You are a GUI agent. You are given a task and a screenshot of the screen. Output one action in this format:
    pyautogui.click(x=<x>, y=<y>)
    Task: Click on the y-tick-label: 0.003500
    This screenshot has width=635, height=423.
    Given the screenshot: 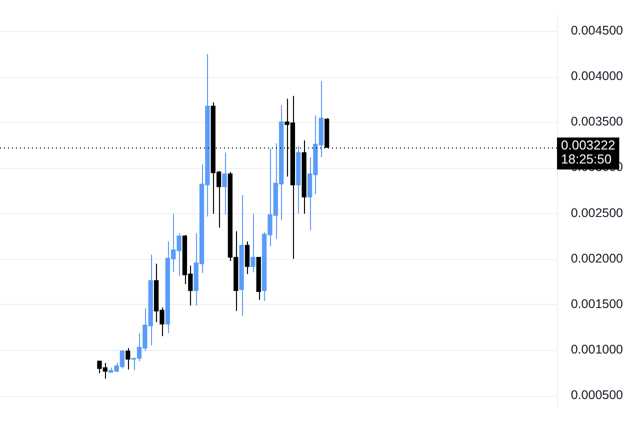 What is the action you would take?
    pyautogui.click(x=597, y=121)
    